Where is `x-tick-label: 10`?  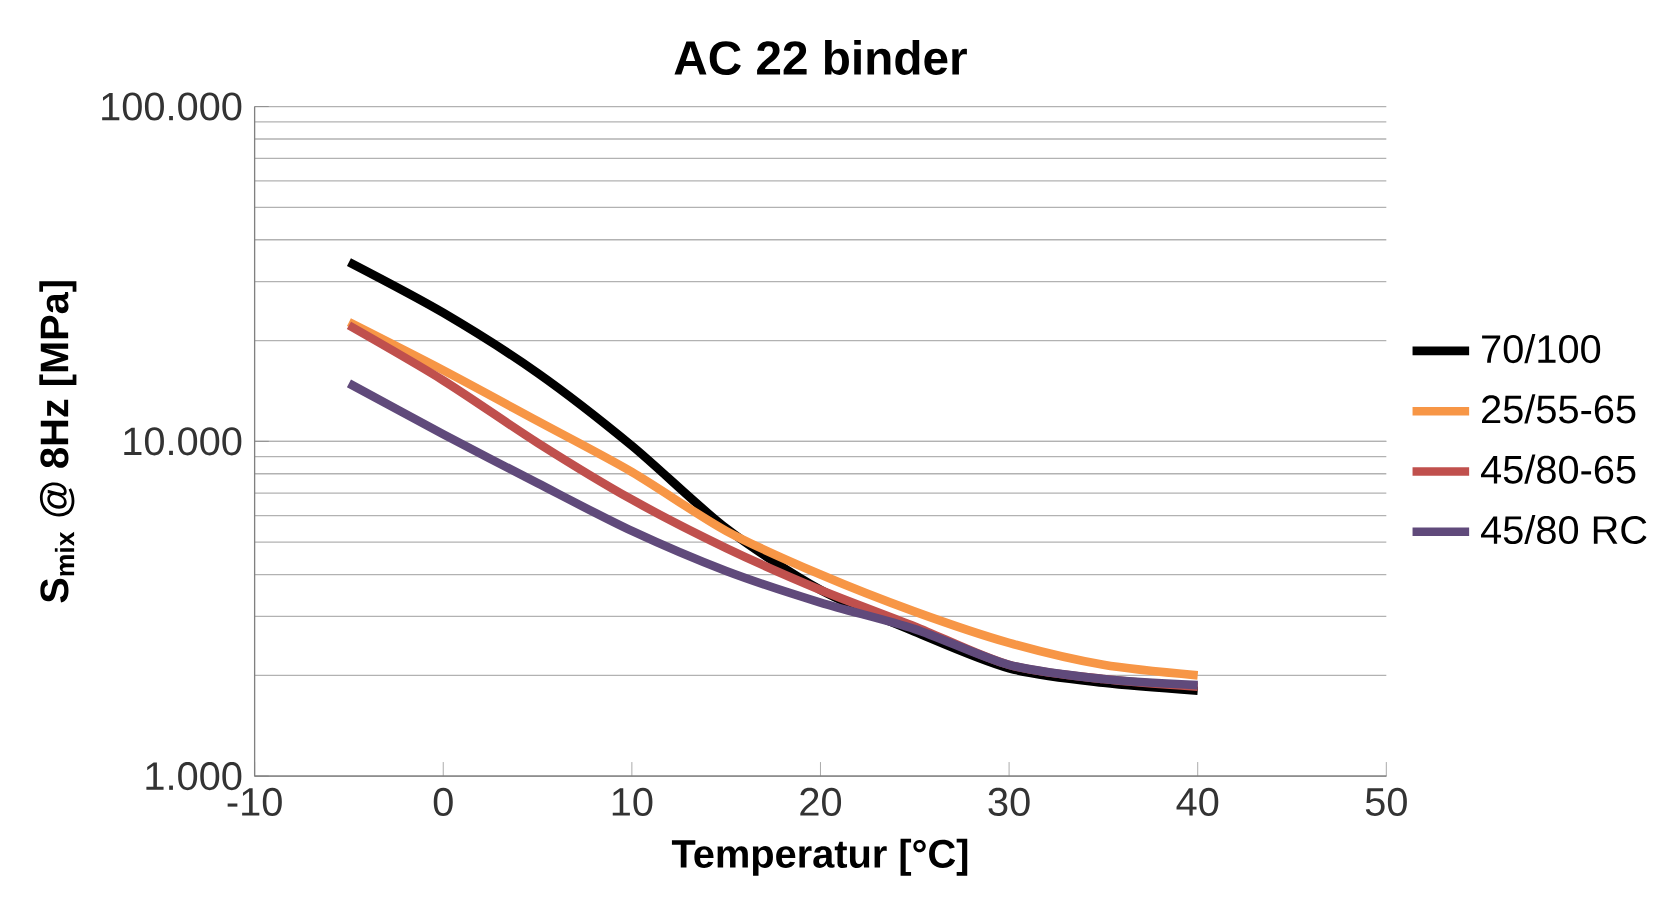
x-tick-label: 10 is located at coordinates (632, 802).